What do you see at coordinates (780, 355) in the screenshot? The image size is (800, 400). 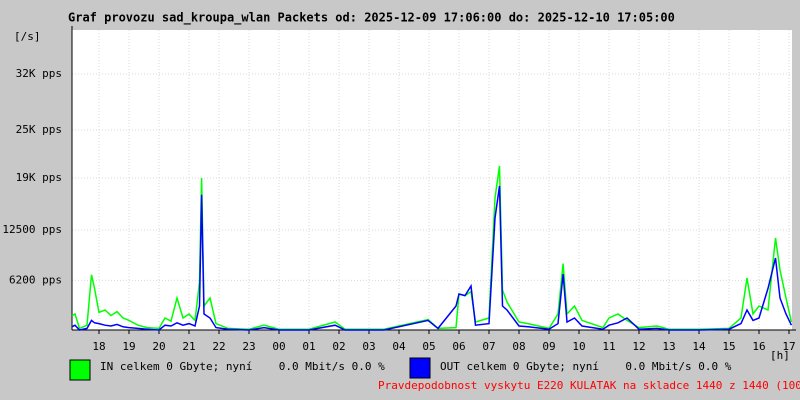 I see `x-unit: [h]` at bounding box center [780, 355].